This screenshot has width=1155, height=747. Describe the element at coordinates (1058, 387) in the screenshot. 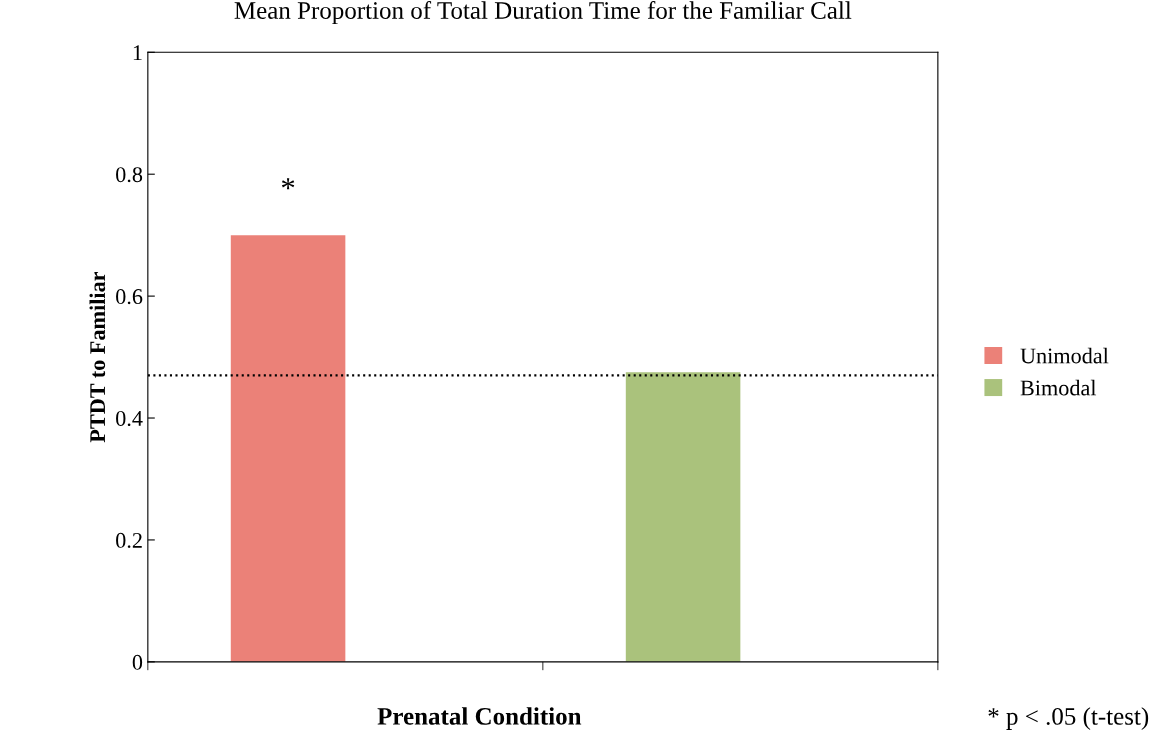

I see `legend-label: Bimodal` at that location.